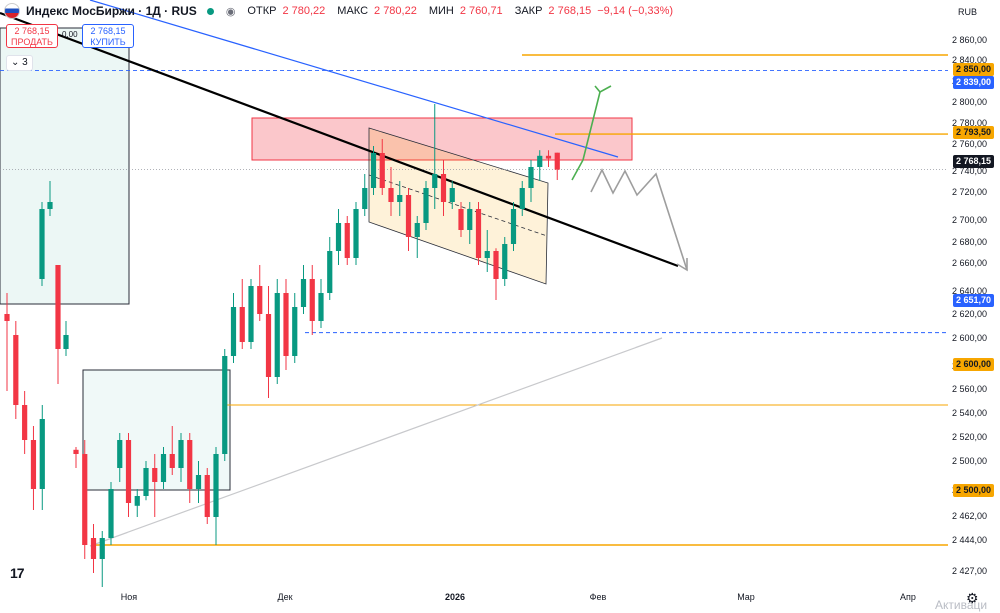  What do you see at coordinates (974, 490) in the screenshot?
I see `price-level-badge: 2 500,00` at bounding box center [974, 490].